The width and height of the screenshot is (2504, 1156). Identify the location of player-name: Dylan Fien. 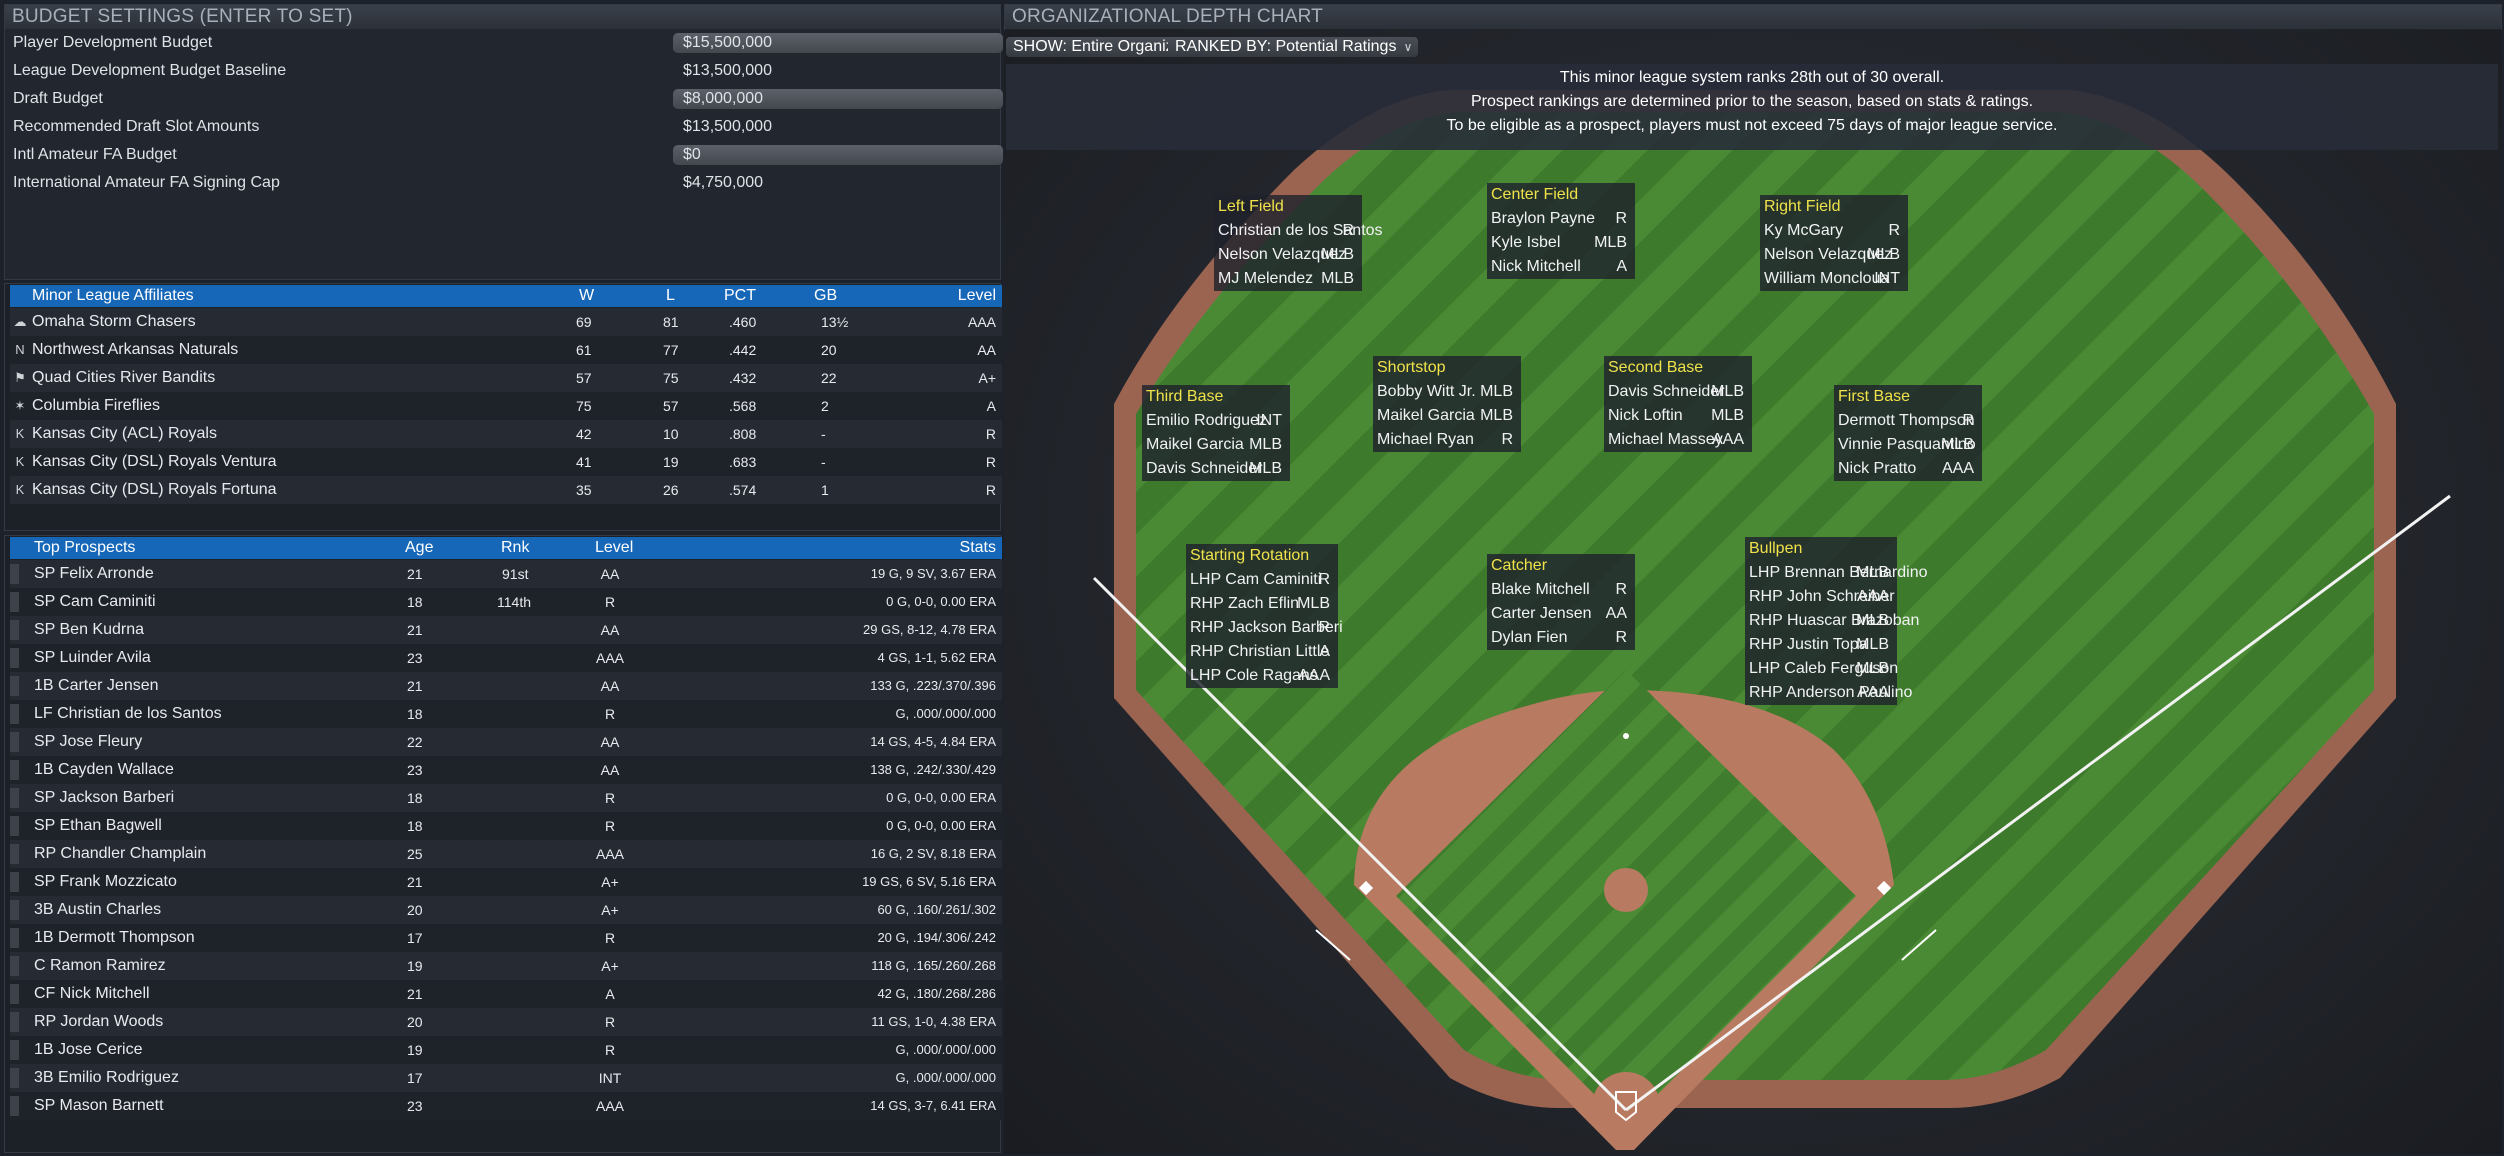
(1529, 637).